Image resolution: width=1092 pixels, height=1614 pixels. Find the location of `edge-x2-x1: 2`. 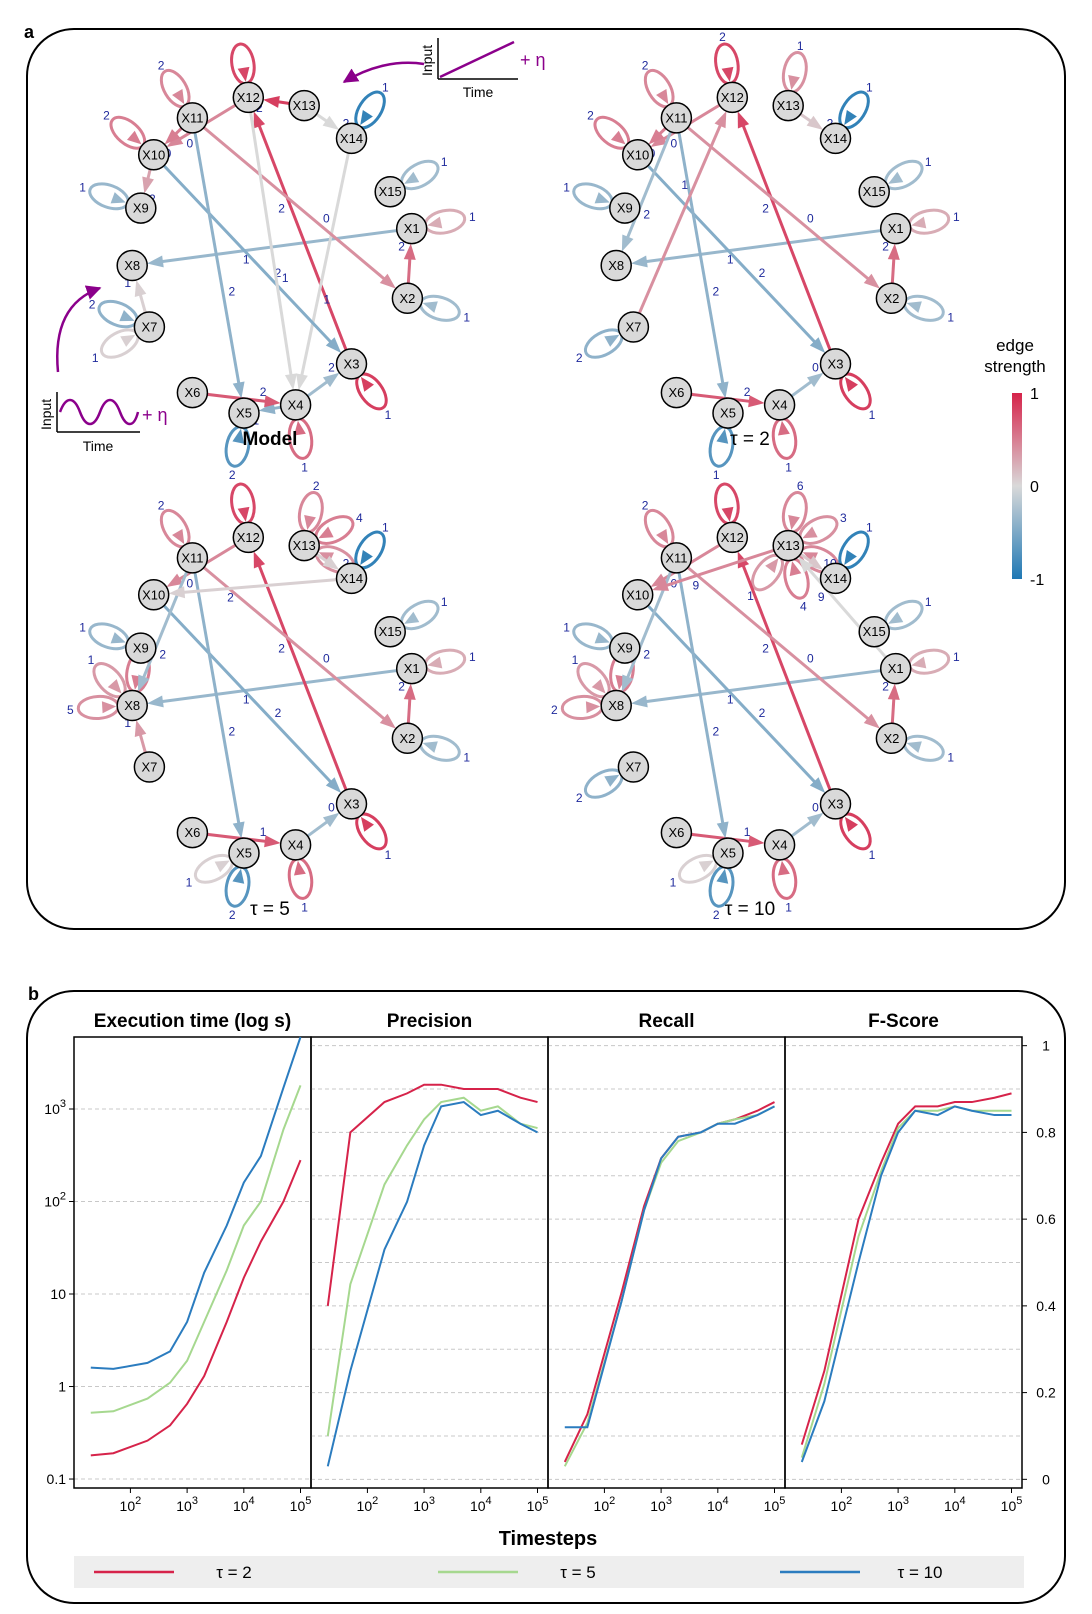

edge-x2-x1: 2 is located at coordinates (891, 262).